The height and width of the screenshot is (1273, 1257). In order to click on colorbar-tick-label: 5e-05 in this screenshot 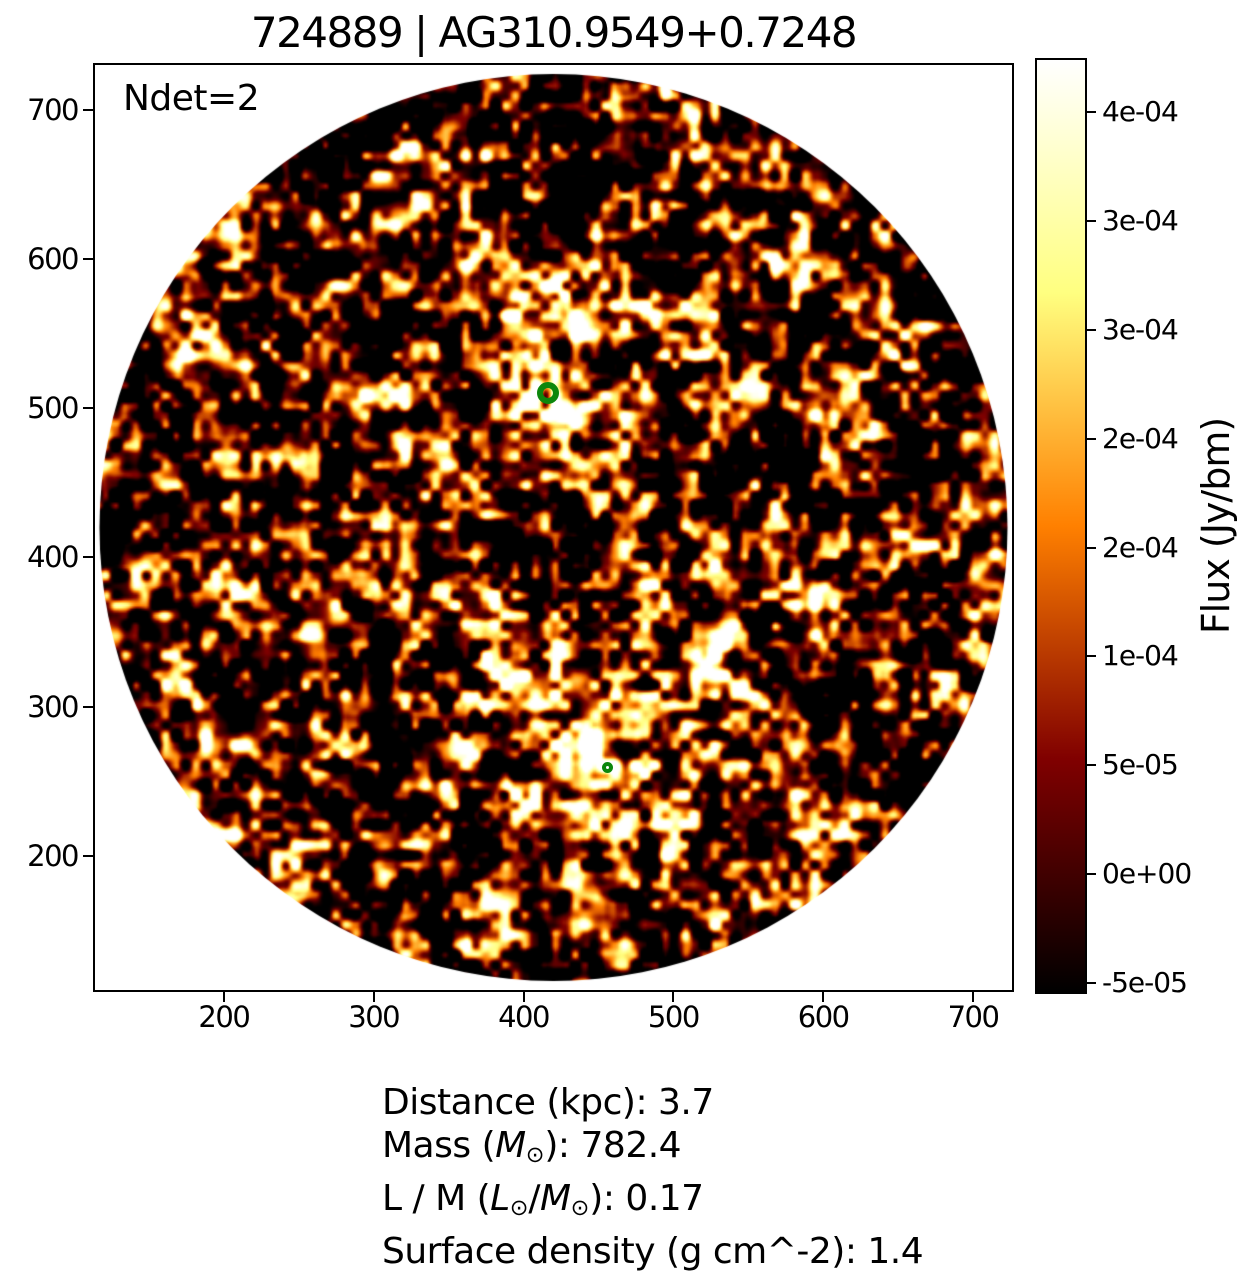, I will do `click(1140, 765)`.